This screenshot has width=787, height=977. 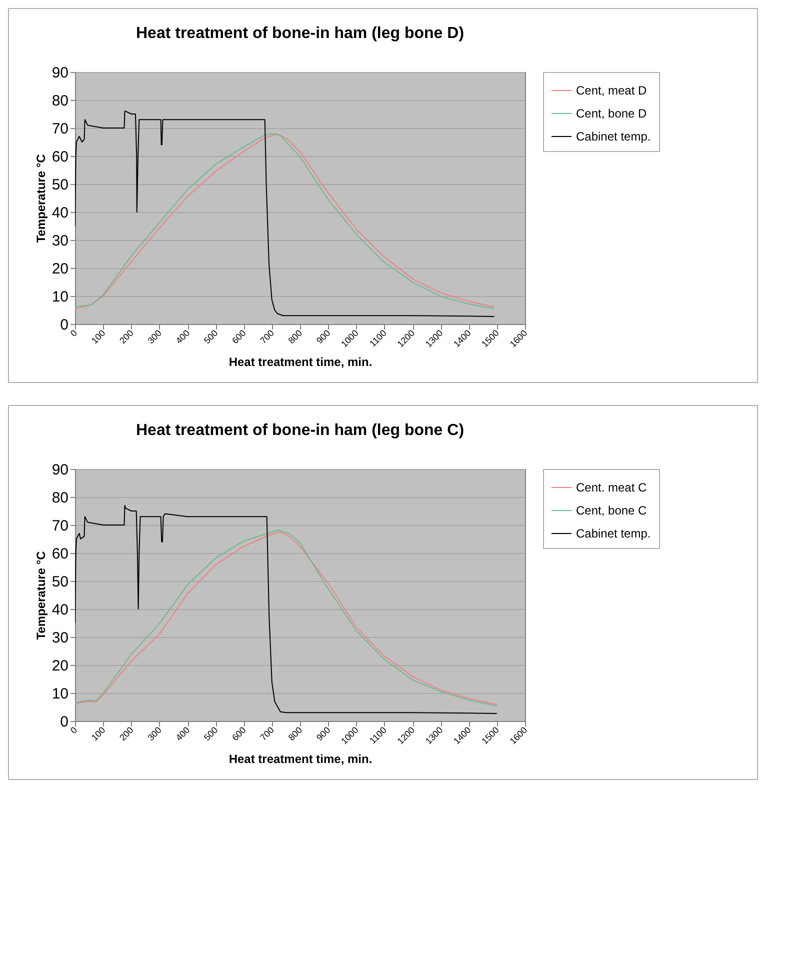 I want to click on legend-label: Cent, bone C, so click(x=612, y=511).